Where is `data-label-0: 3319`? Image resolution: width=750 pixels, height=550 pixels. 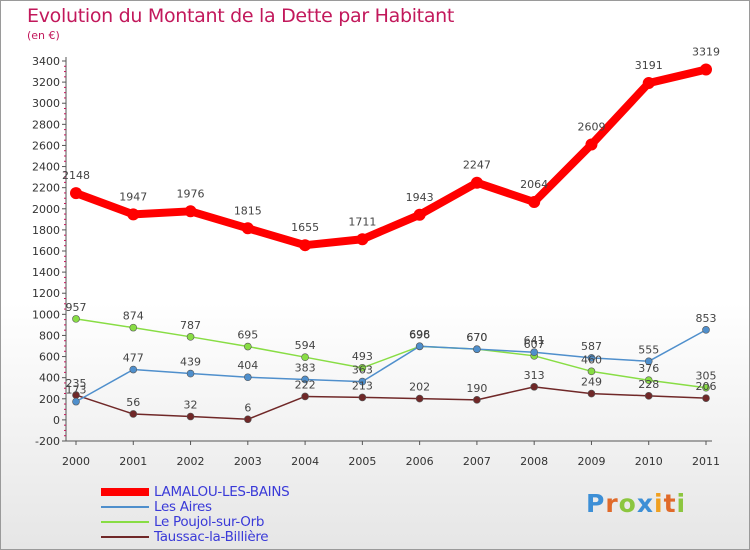 data-label-0: 3319 is located at coordinates (706, 52).